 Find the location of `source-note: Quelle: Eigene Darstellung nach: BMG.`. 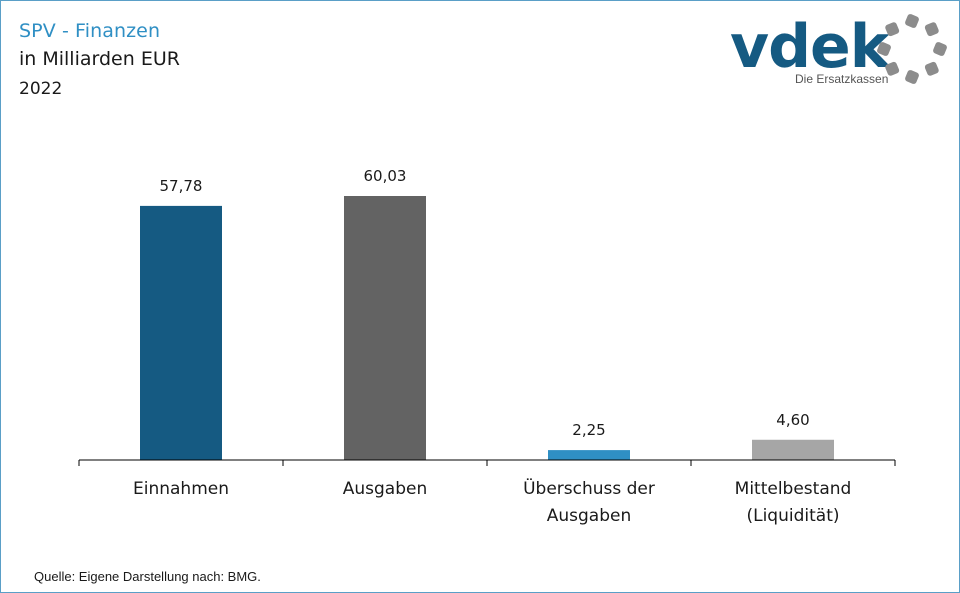

source-note: Quelle: Eigene Darstellung nach: BMG. is located at coordinates (147, 576).